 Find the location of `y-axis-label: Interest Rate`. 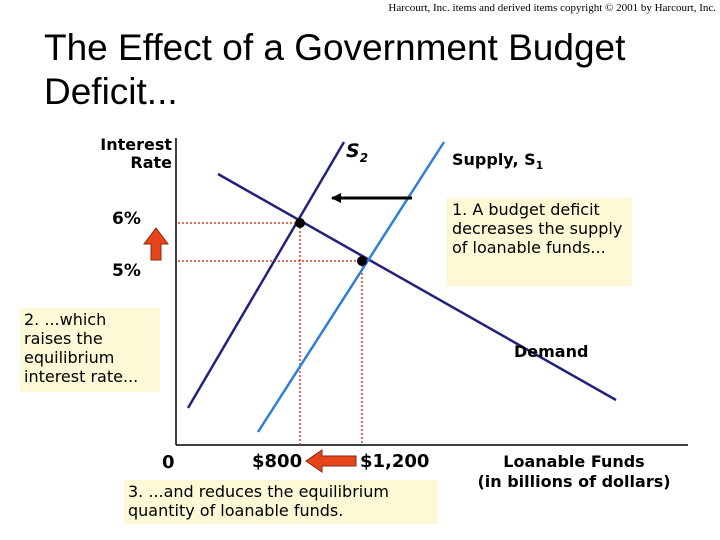

y-axis-label: Interest Rate is located at coordinates (126, 154).